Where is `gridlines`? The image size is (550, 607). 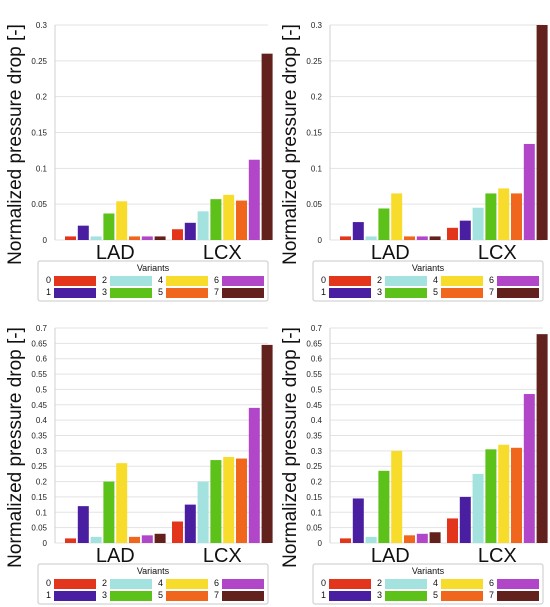 gridlines is located at coordinates (161, 132).